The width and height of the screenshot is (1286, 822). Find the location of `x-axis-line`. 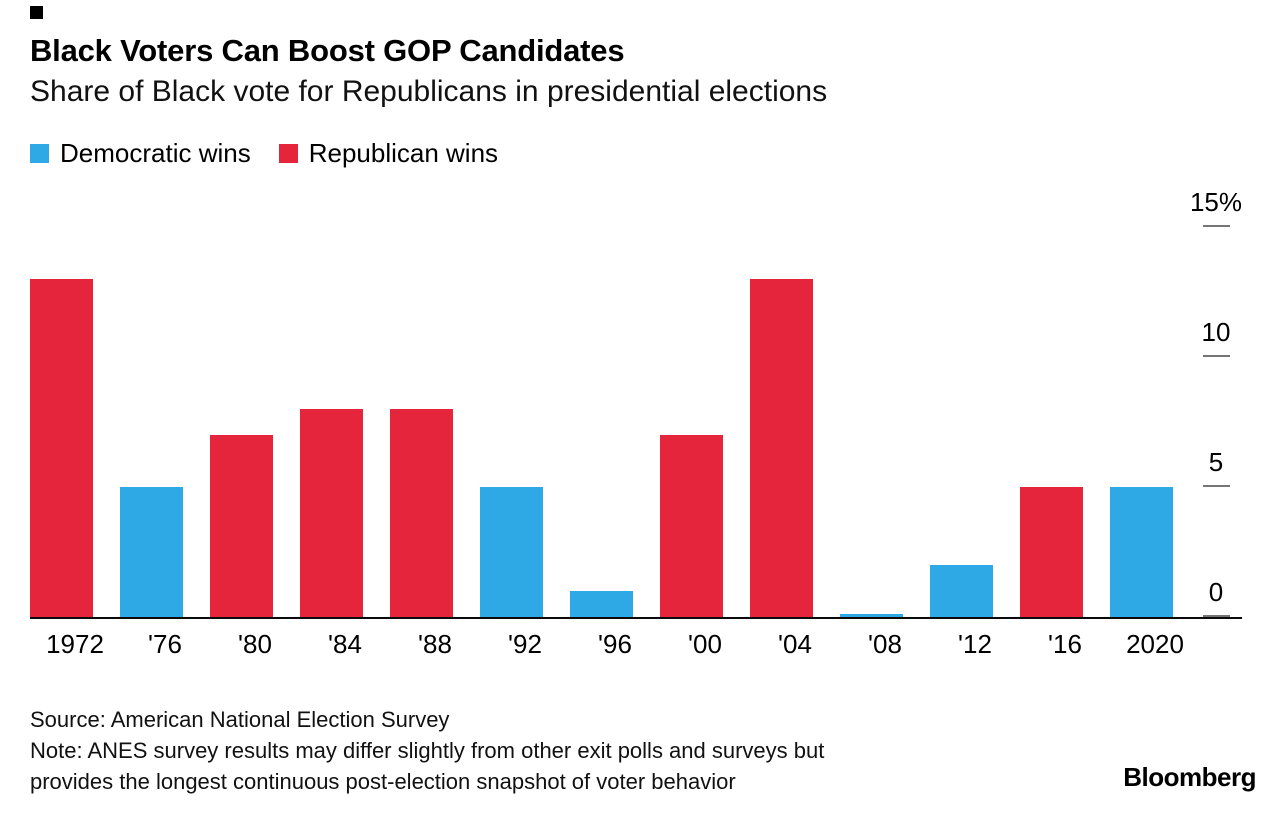

x-axis-line is located at coordinates (636, 618).